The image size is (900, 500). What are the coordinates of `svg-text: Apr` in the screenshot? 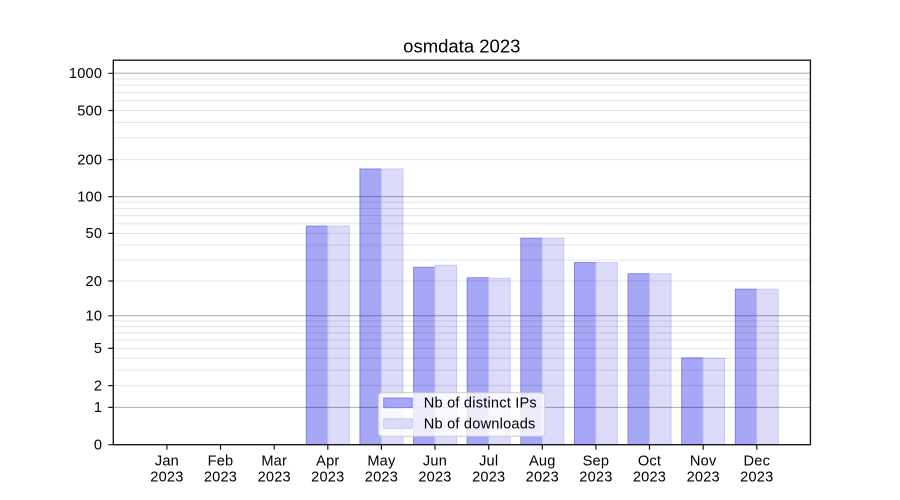 It's located at (327, 462).